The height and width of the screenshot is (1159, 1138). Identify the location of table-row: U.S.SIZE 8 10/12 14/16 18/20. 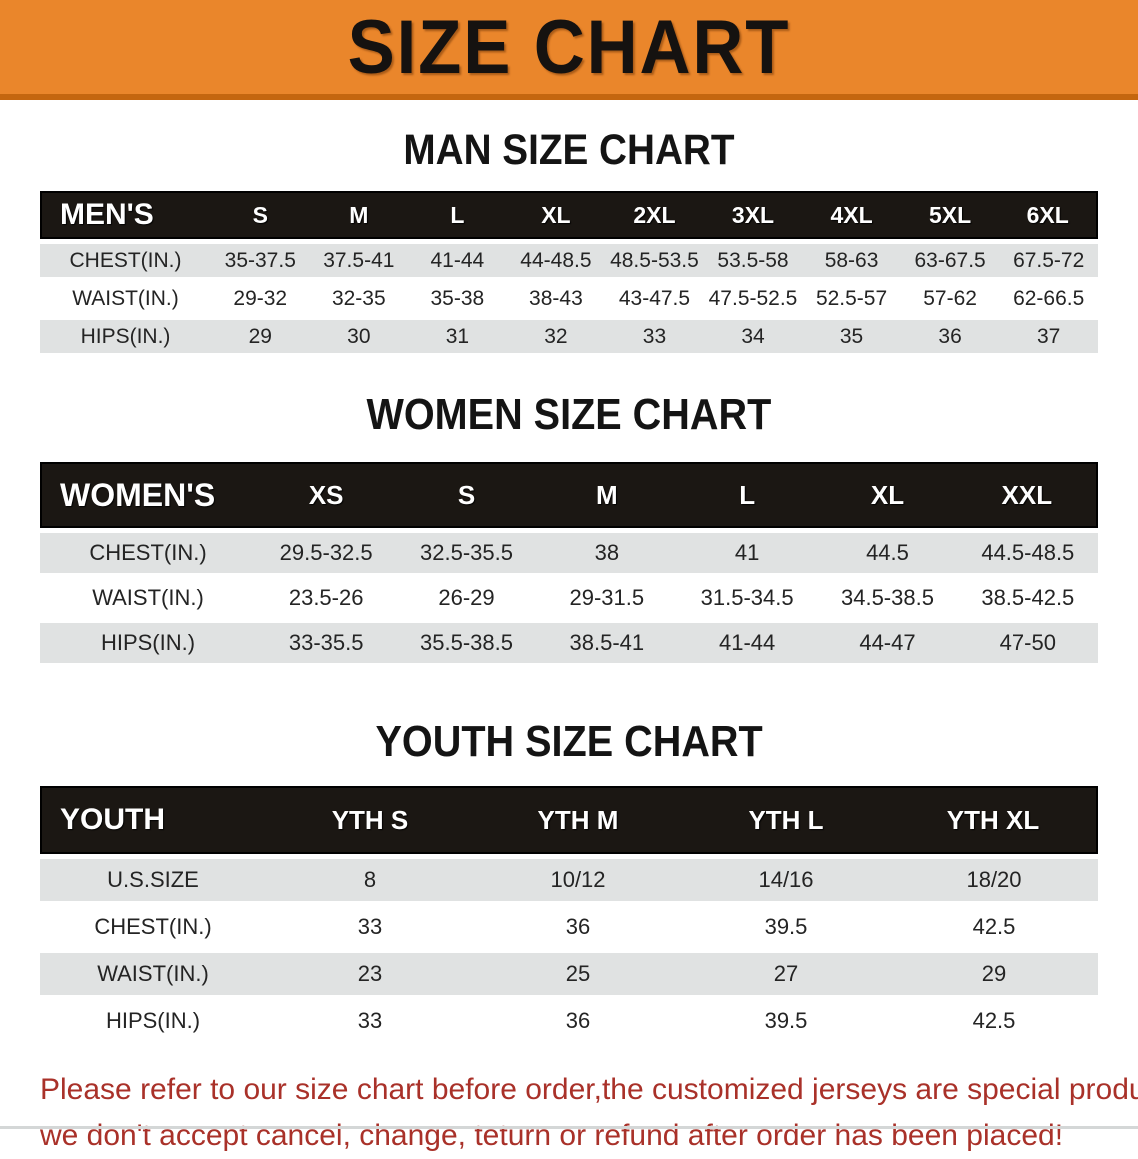
(569, 880).